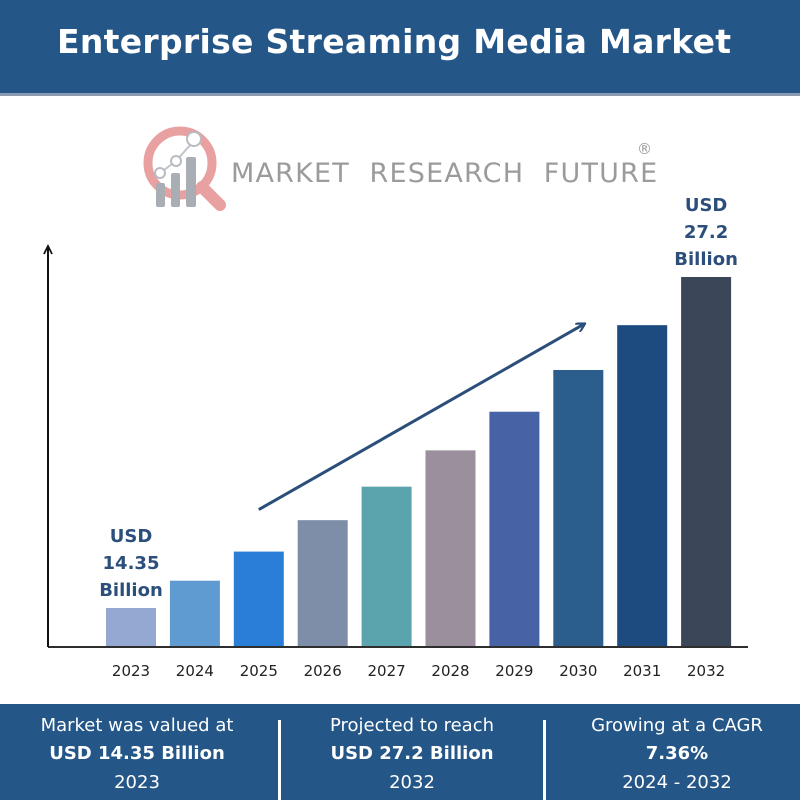 The width and height of the screenshot is (800, 800). What do you see at coordinates (418, 671) in the screenshot?
I see `x-tick-labels: 2023 2024 2025 2026 2027 2028 2029 2030 2031 2032` at bounding box center [418, 671].